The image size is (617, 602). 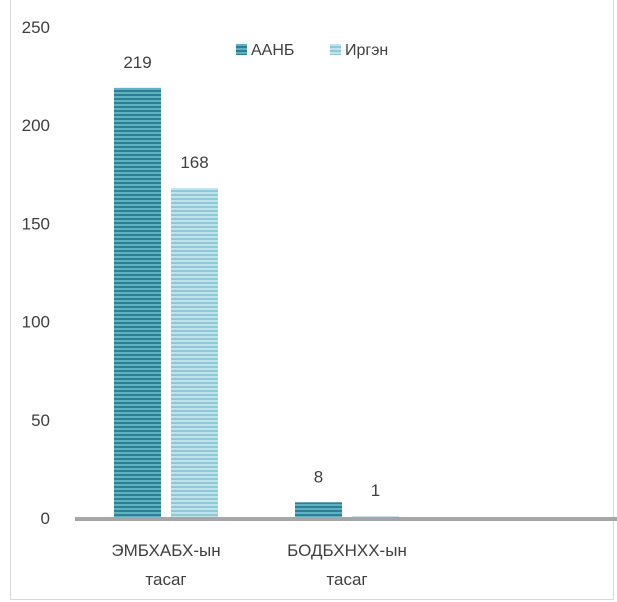 What do you see at coordinates (346, 579) in the screenshot?
I see `category-label-1-1: тасаг` at bounding box center [346, 579].